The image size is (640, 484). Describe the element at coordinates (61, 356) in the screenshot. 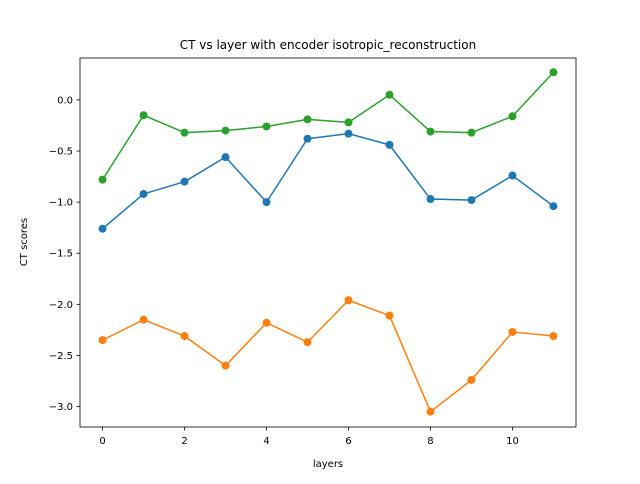

I see `y-tick-label: −2.5` at that location.